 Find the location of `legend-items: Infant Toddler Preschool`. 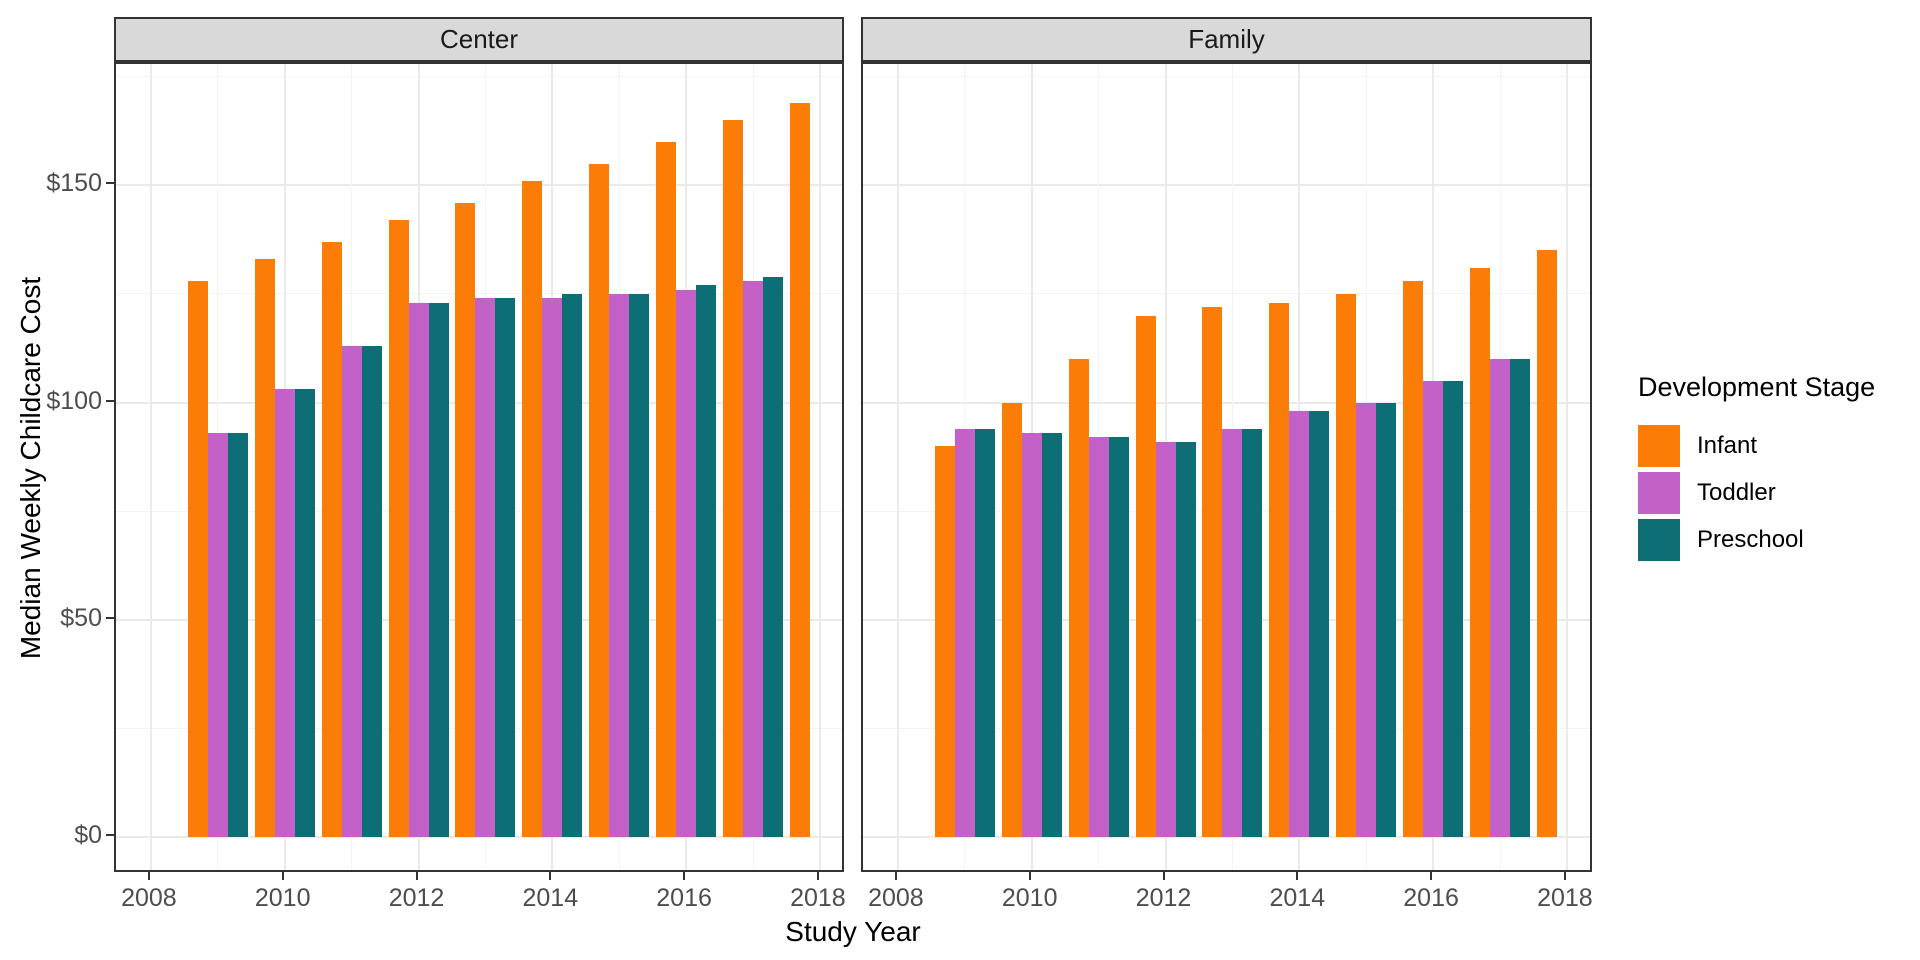

legend-items: Infant Toddler Preschool is located at coordinates (1773, 493).